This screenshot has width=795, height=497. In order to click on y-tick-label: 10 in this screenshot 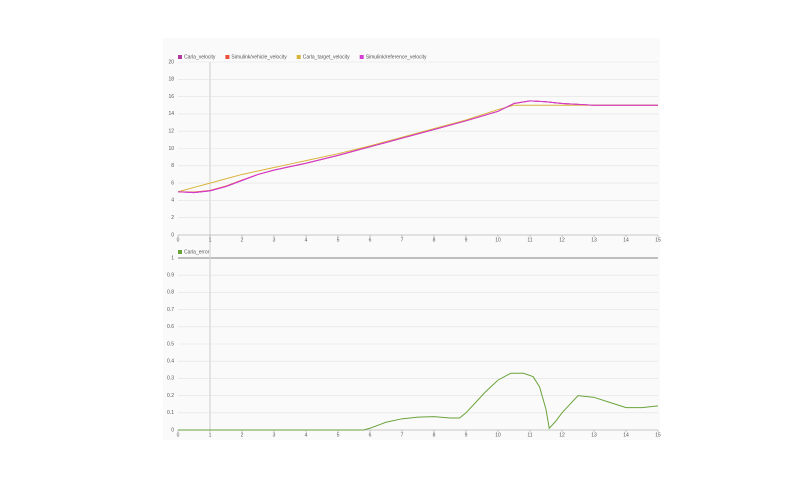, I will do `click(171, 149)`.